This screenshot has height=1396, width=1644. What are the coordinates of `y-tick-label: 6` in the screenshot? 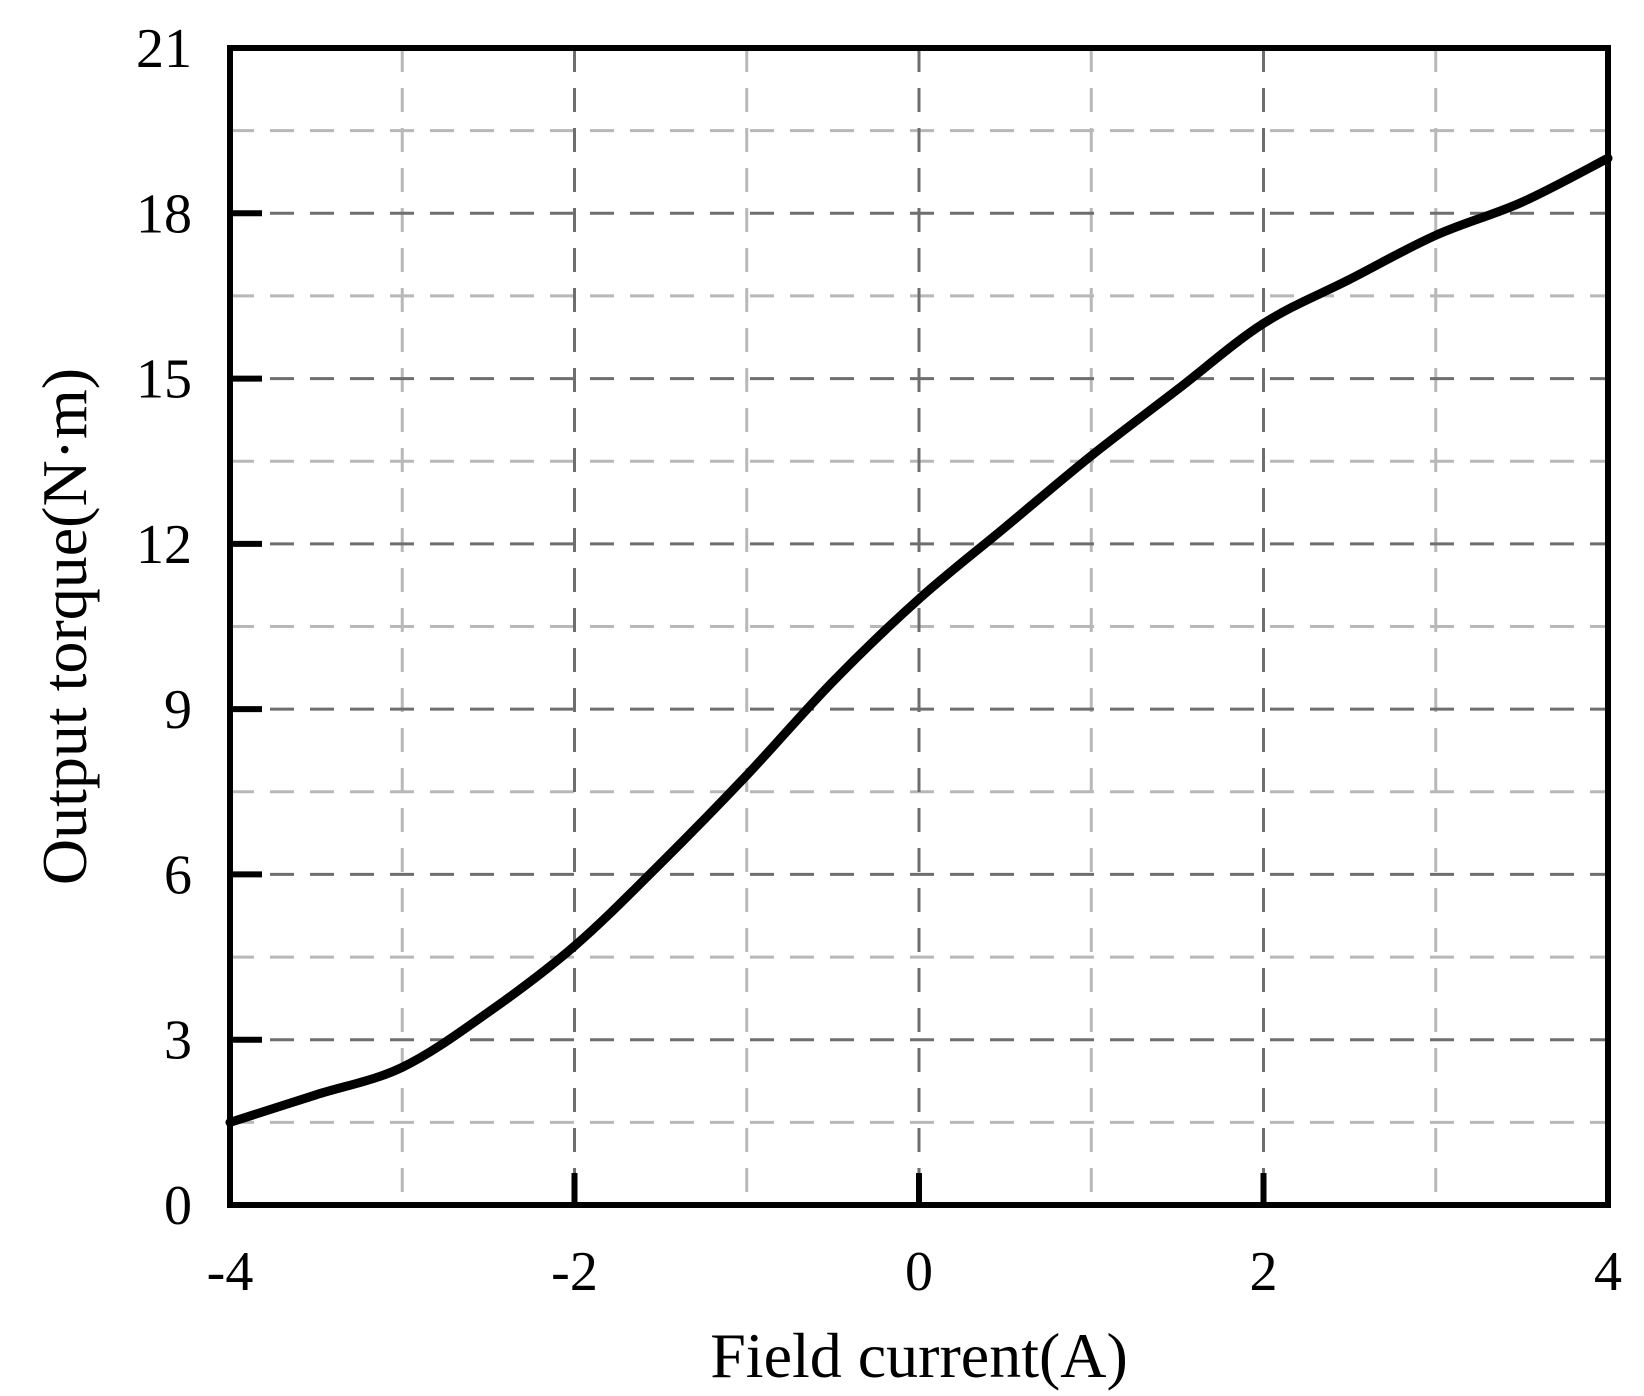 It's located at (178, 875).